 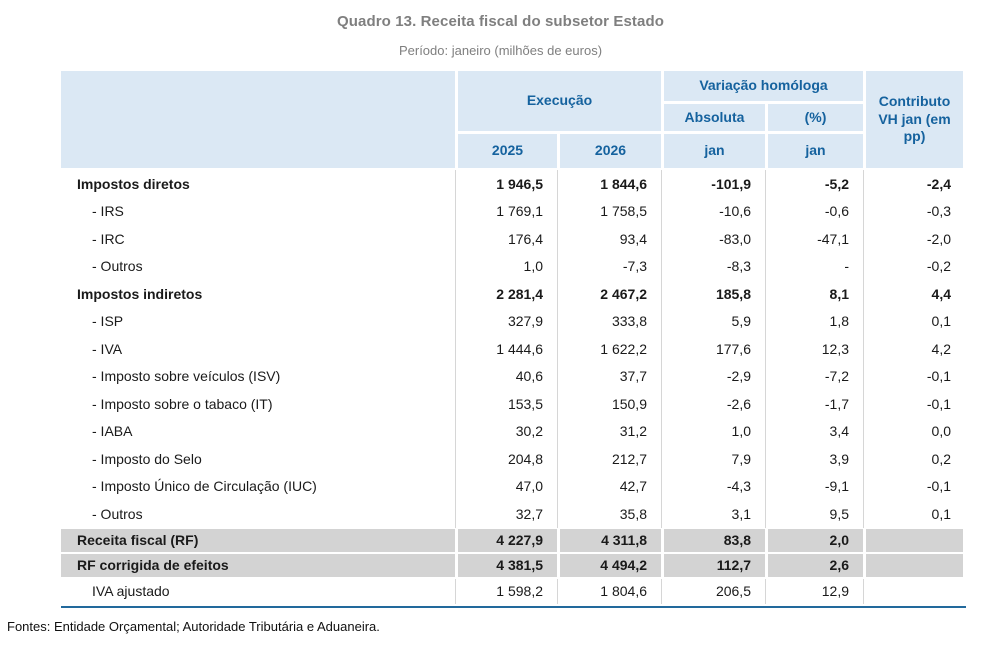 I want to click on table-row: - IABA 30,2 31,2 1,0 3,4 0,0, so click(x=512, y=431).